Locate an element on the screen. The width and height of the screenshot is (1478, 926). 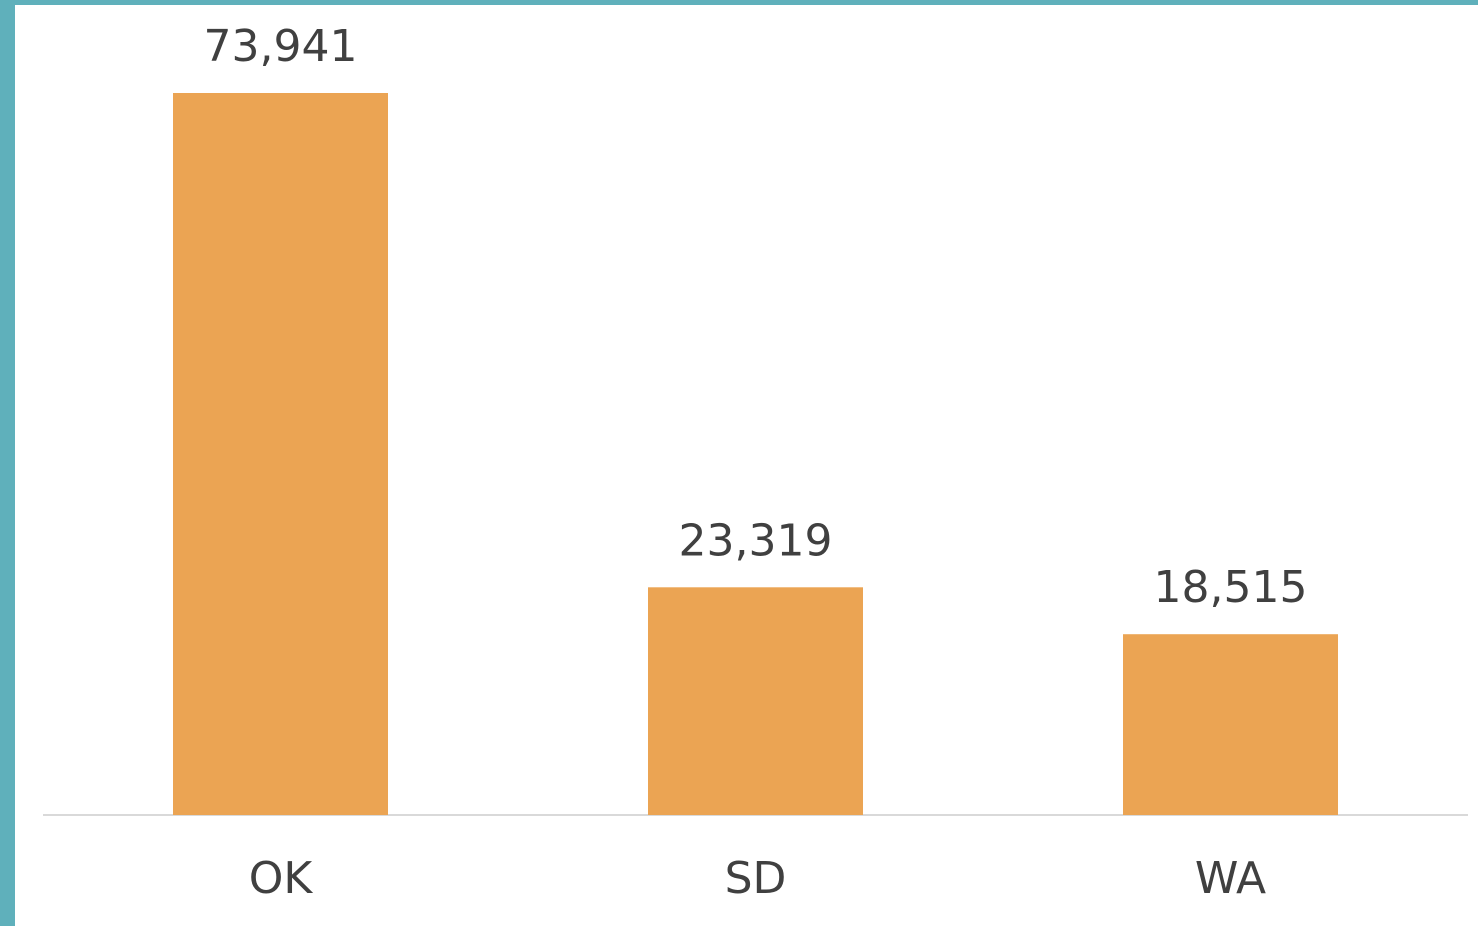
x-tick-label: OK is located at coordinates (281, 878).